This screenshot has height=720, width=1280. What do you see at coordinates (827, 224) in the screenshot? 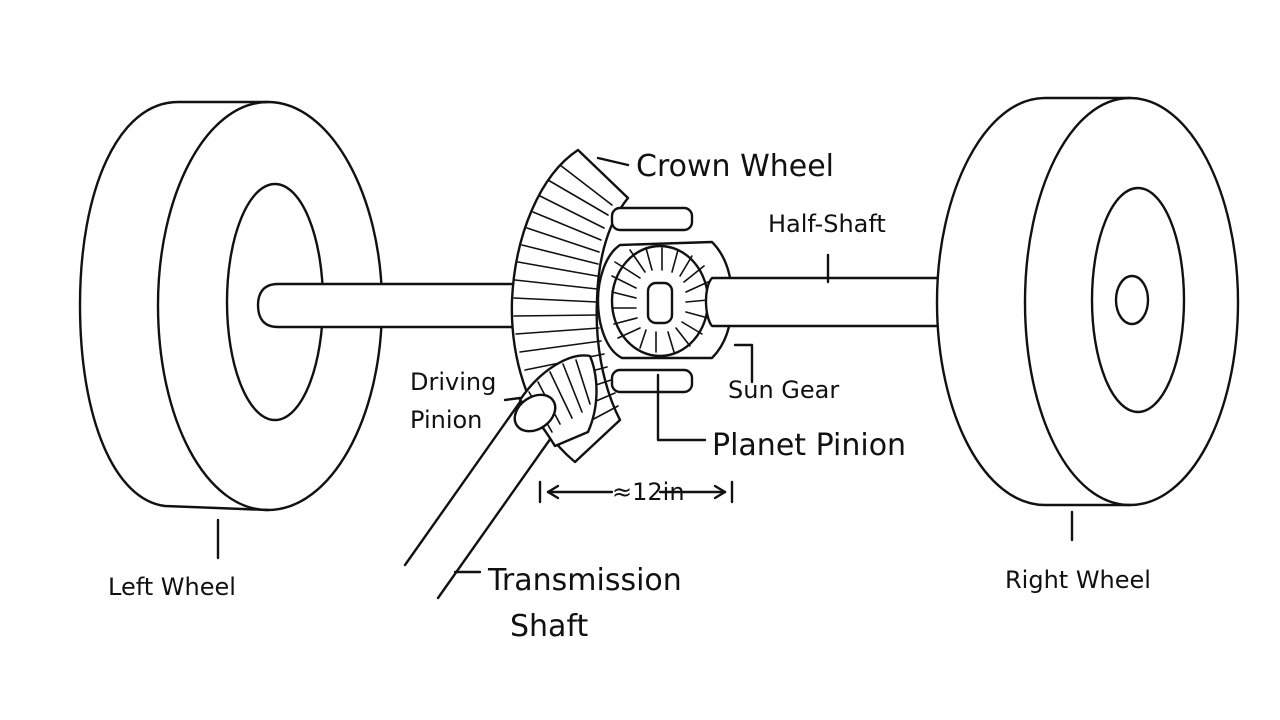
I see `label-half-shaft: Half-Shaft` at bounding box center [827, 224].